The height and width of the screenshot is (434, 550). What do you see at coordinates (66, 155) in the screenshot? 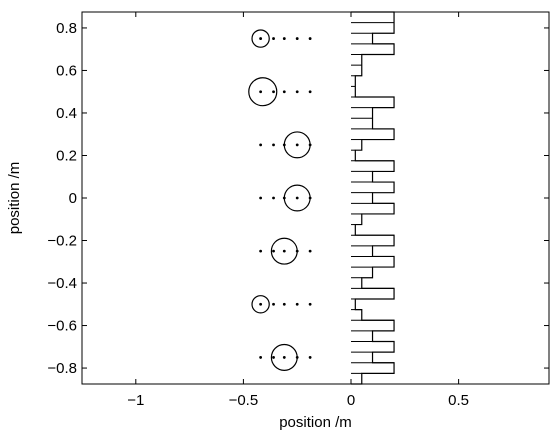
I see `y-tick-label: 0.2` at bounding box center [66, 155].